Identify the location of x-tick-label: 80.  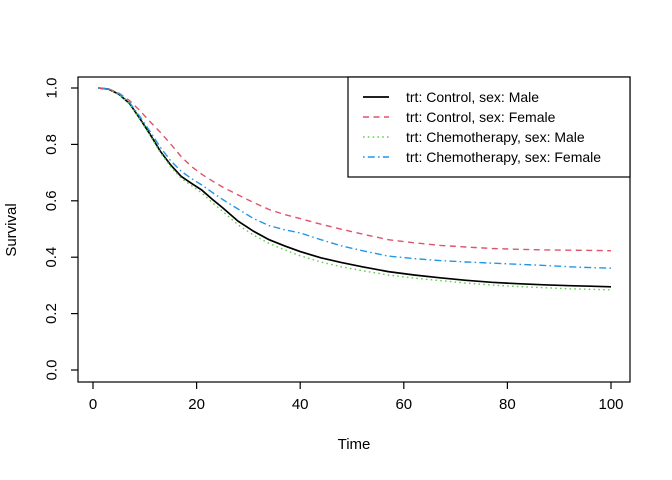
(507, 404).